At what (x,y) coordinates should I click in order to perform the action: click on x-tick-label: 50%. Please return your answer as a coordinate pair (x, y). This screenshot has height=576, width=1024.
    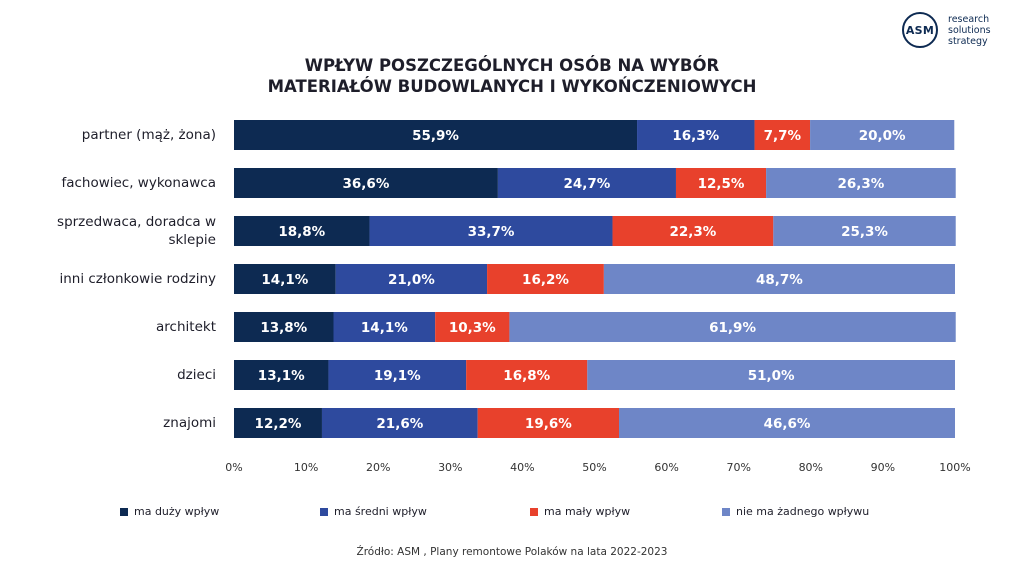
    Looking at the image, I should click on (594, 467).